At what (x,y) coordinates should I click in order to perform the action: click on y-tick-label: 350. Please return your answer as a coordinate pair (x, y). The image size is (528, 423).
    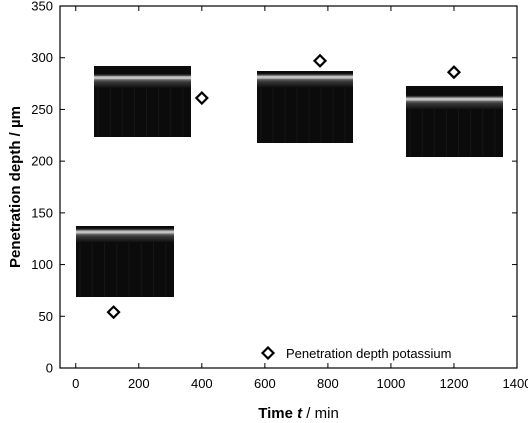
    Looking at the image, I should click on (42, 7).